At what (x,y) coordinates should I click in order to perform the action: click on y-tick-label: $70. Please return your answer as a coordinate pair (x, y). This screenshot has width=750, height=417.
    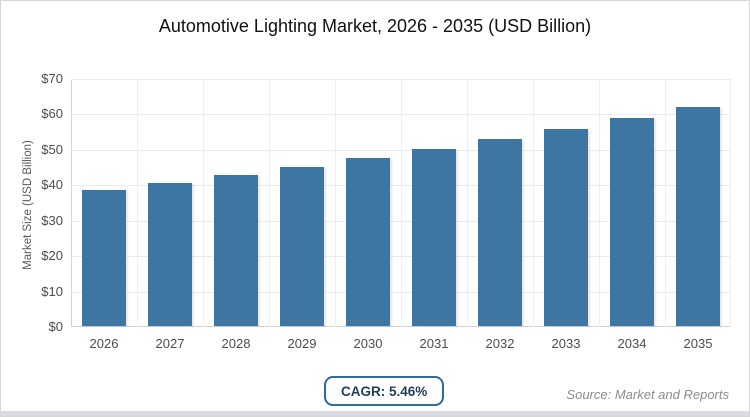
    Looking at the image, I should click on (52, 78).